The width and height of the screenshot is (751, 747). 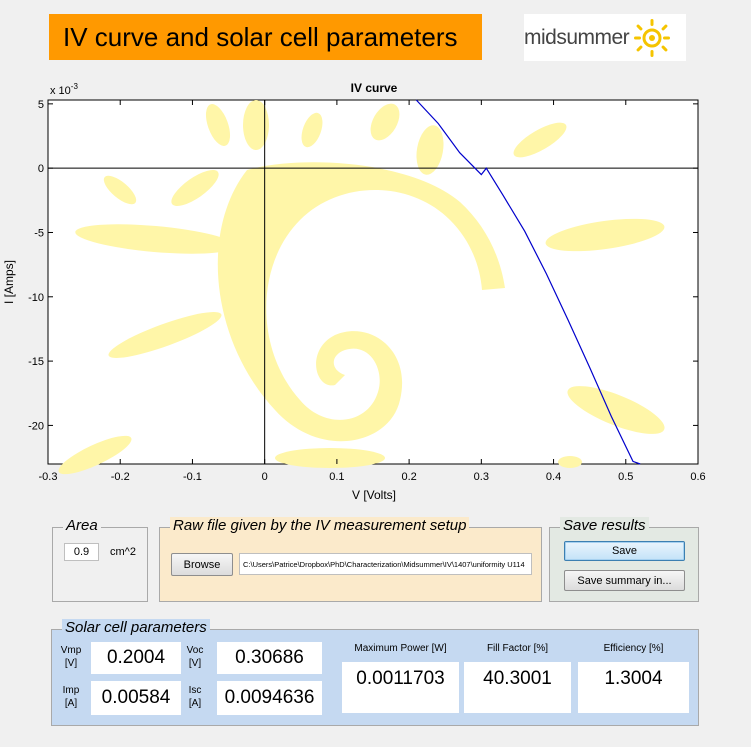 What do you see at coordinates (269, 698) in the screenshot?
I see `isc-value: 0.0094636` at bounding box center [269, 698].